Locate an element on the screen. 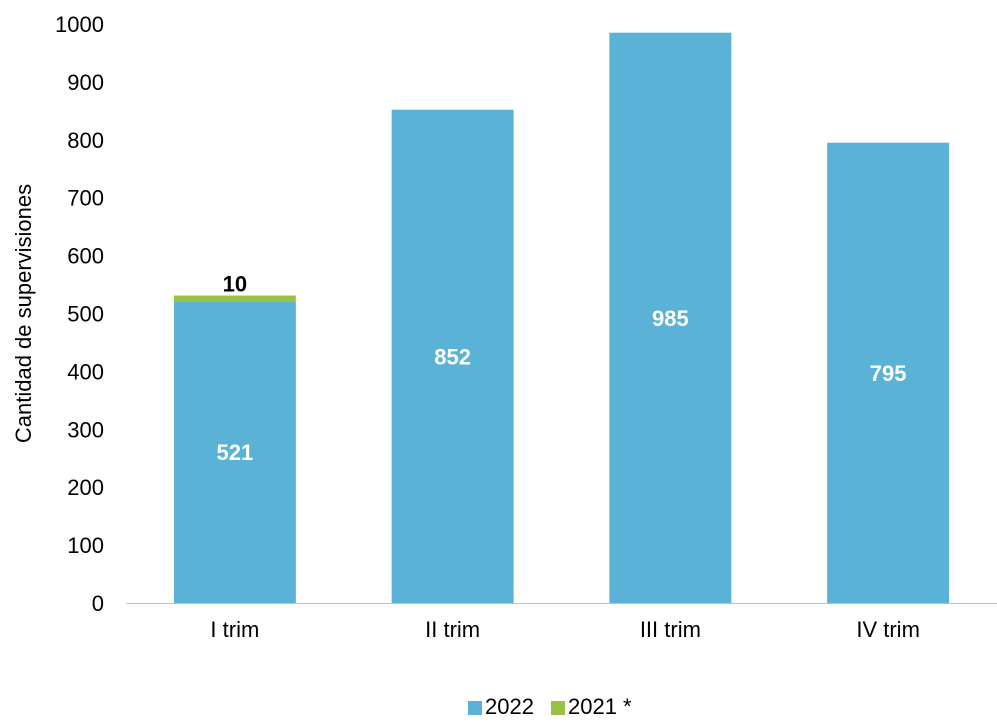 The width and height of the screenshot is (997, 726). legend-label: 2022 is located at coordinates (509, 706).